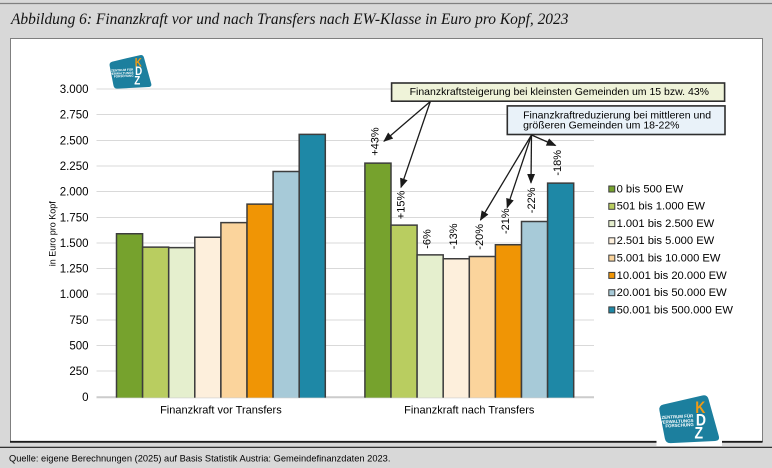  I want to click on svg-text:Finanzkraftreduzierung bei mit: Finanzkraftreduzierung bei mittleren und, so click(617, 115).